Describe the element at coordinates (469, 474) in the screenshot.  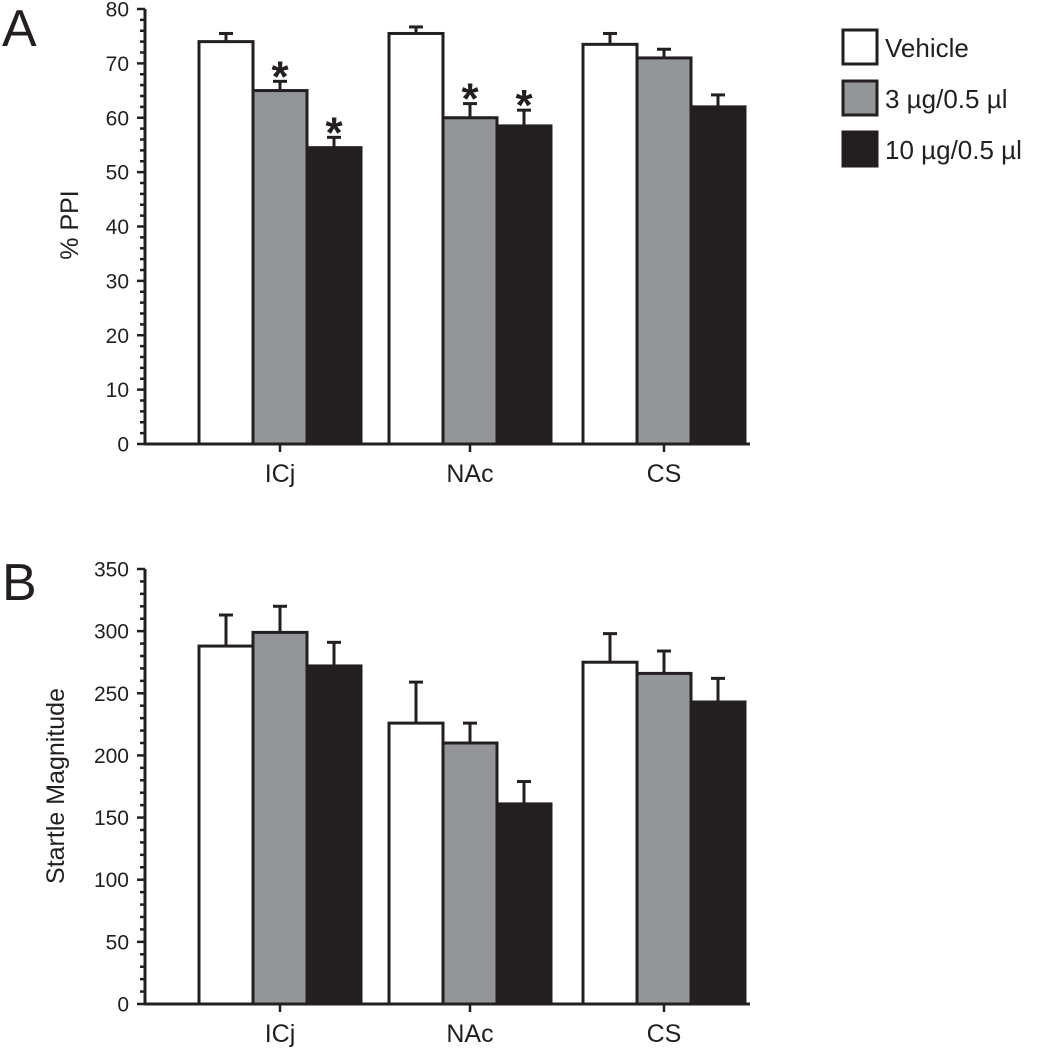
I see `panel-a-x-tick-label-nac: NAc` at that location.